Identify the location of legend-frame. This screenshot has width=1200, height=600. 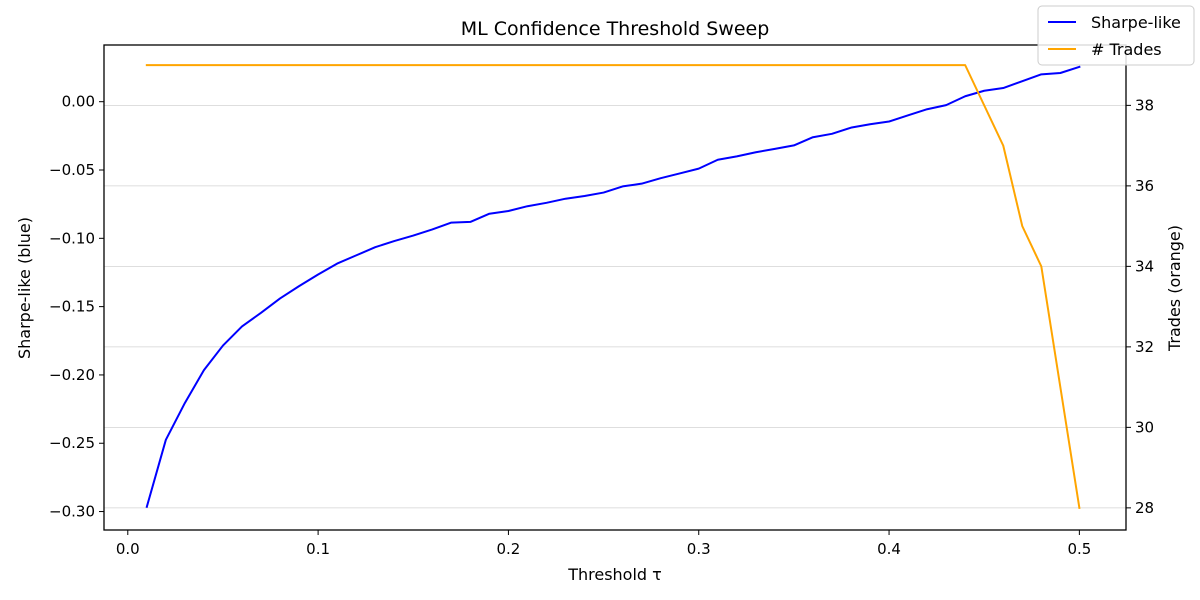
(1116, 35).